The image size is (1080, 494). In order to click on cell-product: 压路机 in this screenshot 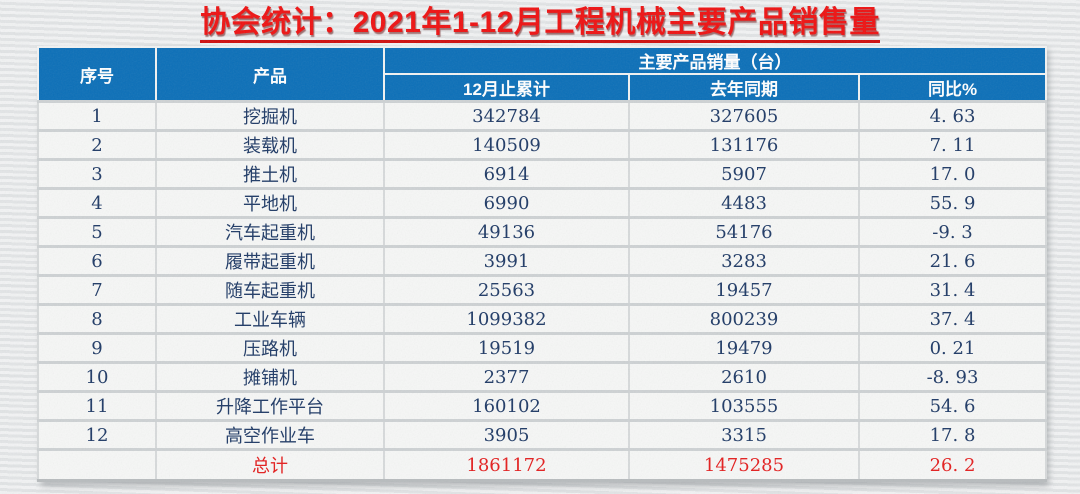, I will do `click(270, 347)`.